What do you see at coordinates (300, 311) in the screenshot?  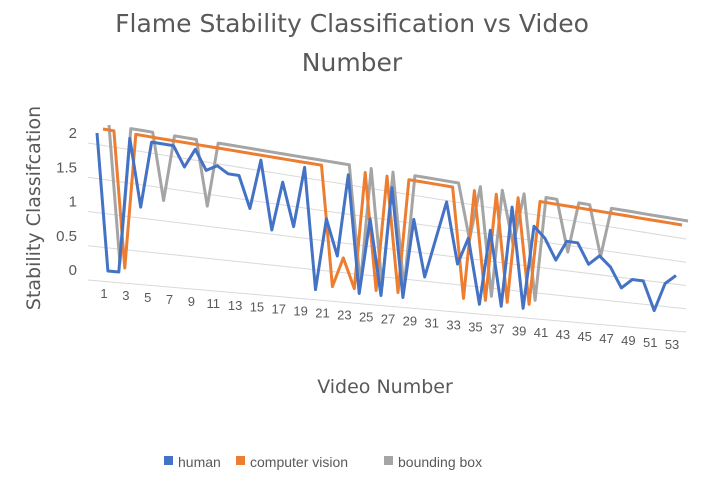 I see `x-tick-label: 19` at bounding box center [300, 311].